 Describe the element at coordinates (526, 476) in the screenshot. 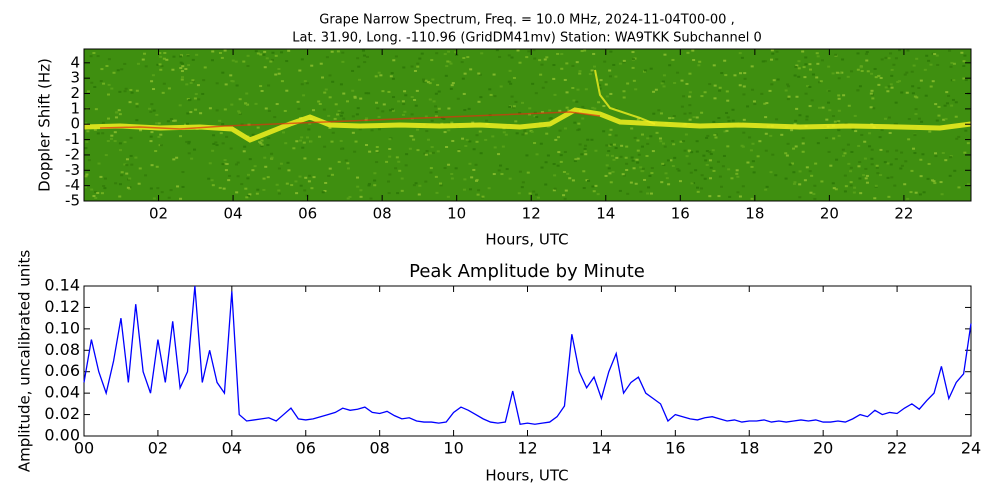

I see `x-axis-label: Hours, UTC` at that location.